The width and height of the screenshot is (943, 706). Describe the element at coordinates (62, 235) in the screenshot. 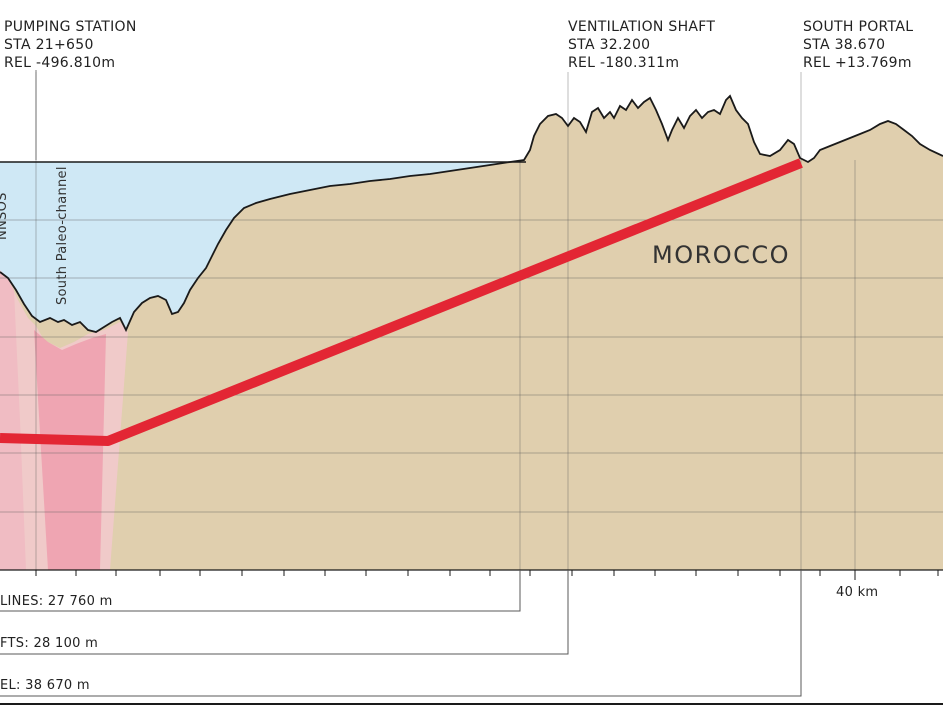

I see `south-paleo-channel-label: South Paleo-channel` at that location.